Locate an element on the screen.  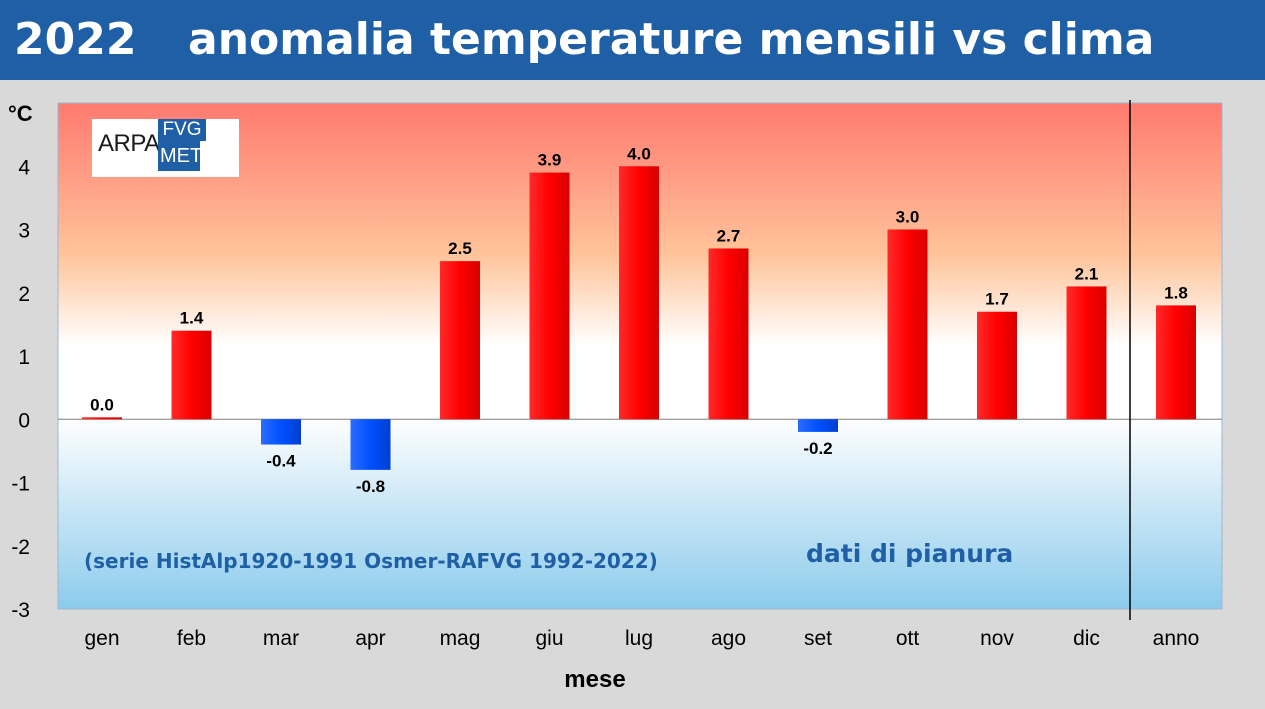
logo-meteo-box is located at coordinates (179, 156).